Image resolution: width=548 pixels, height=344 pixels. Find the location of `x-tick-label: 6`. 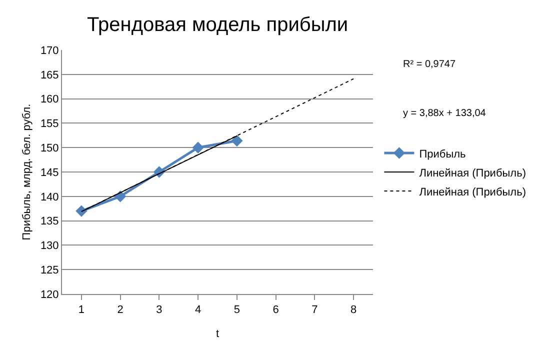

x-tick-label: 6 is located at coordinates (275, 310).